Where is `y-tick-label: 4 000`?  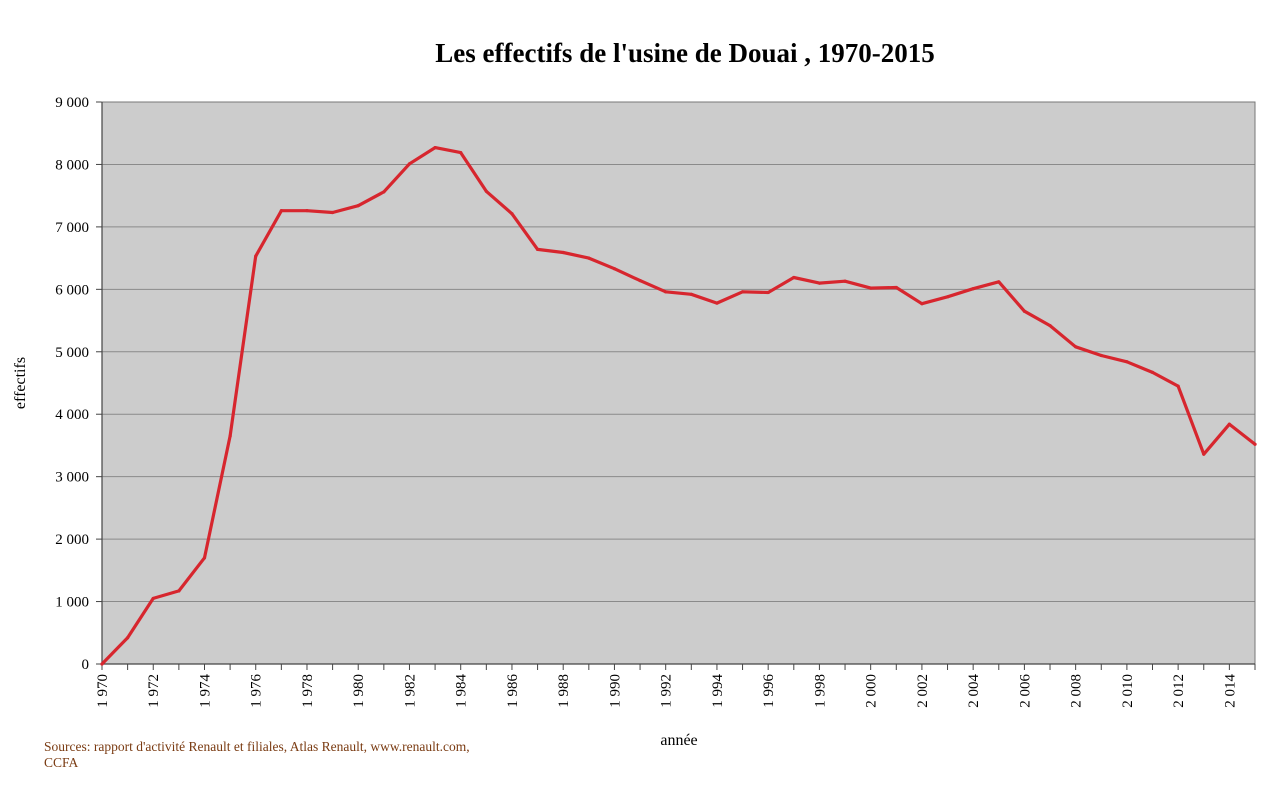 y-tick-label: 4 000 is located at coordinates (72, 415).